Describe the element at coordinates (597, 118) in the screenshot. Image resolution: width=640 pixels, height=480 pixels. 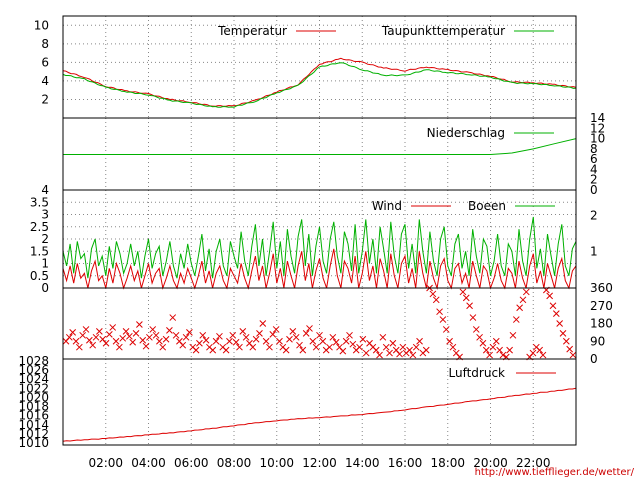
I see `precip-y-tick: 14` at that location.